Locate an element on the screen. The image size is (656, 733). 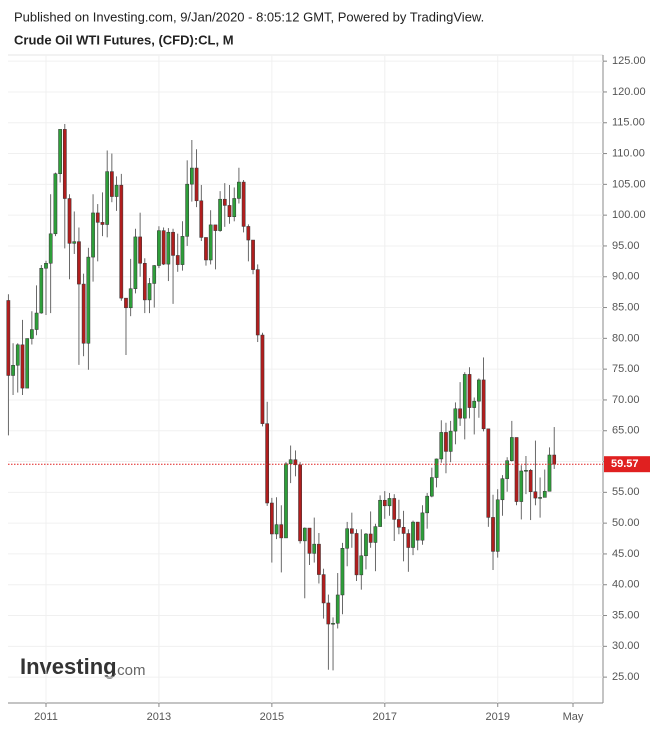
y-tick-label: 50.00 is located at coordinates (626, 523).